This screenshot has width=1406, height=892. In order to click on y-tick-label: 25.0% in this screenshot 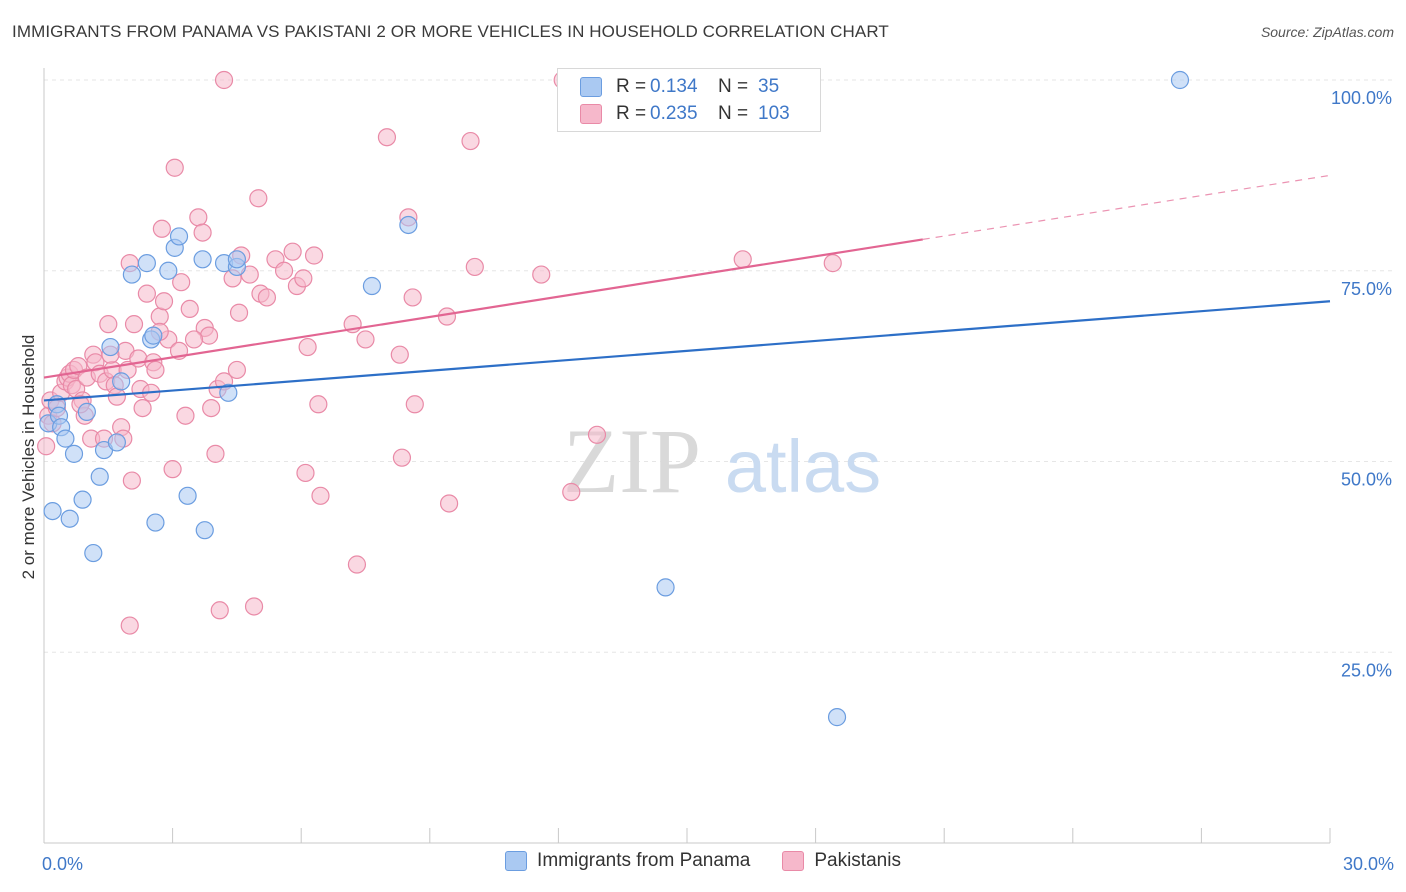, I will do `click(1366, 670)`.